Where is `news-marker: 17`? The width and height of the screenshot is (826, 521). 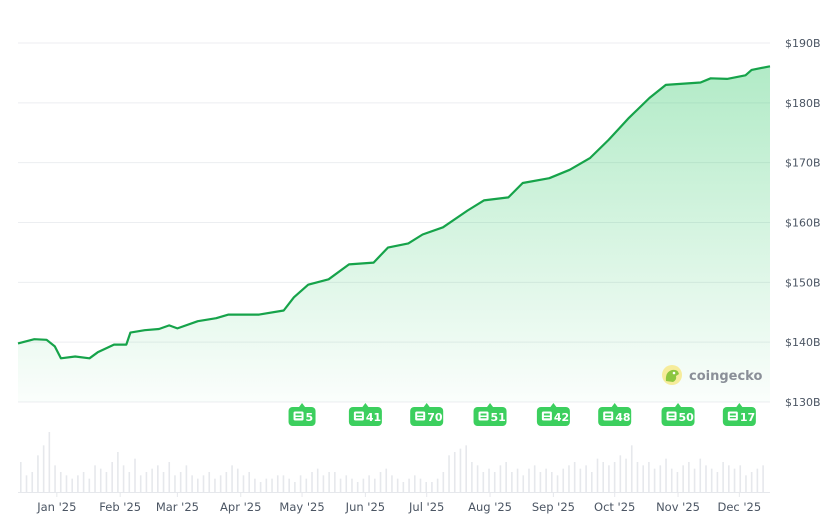
news-marker: 17 is located at coordinates (739, 414).